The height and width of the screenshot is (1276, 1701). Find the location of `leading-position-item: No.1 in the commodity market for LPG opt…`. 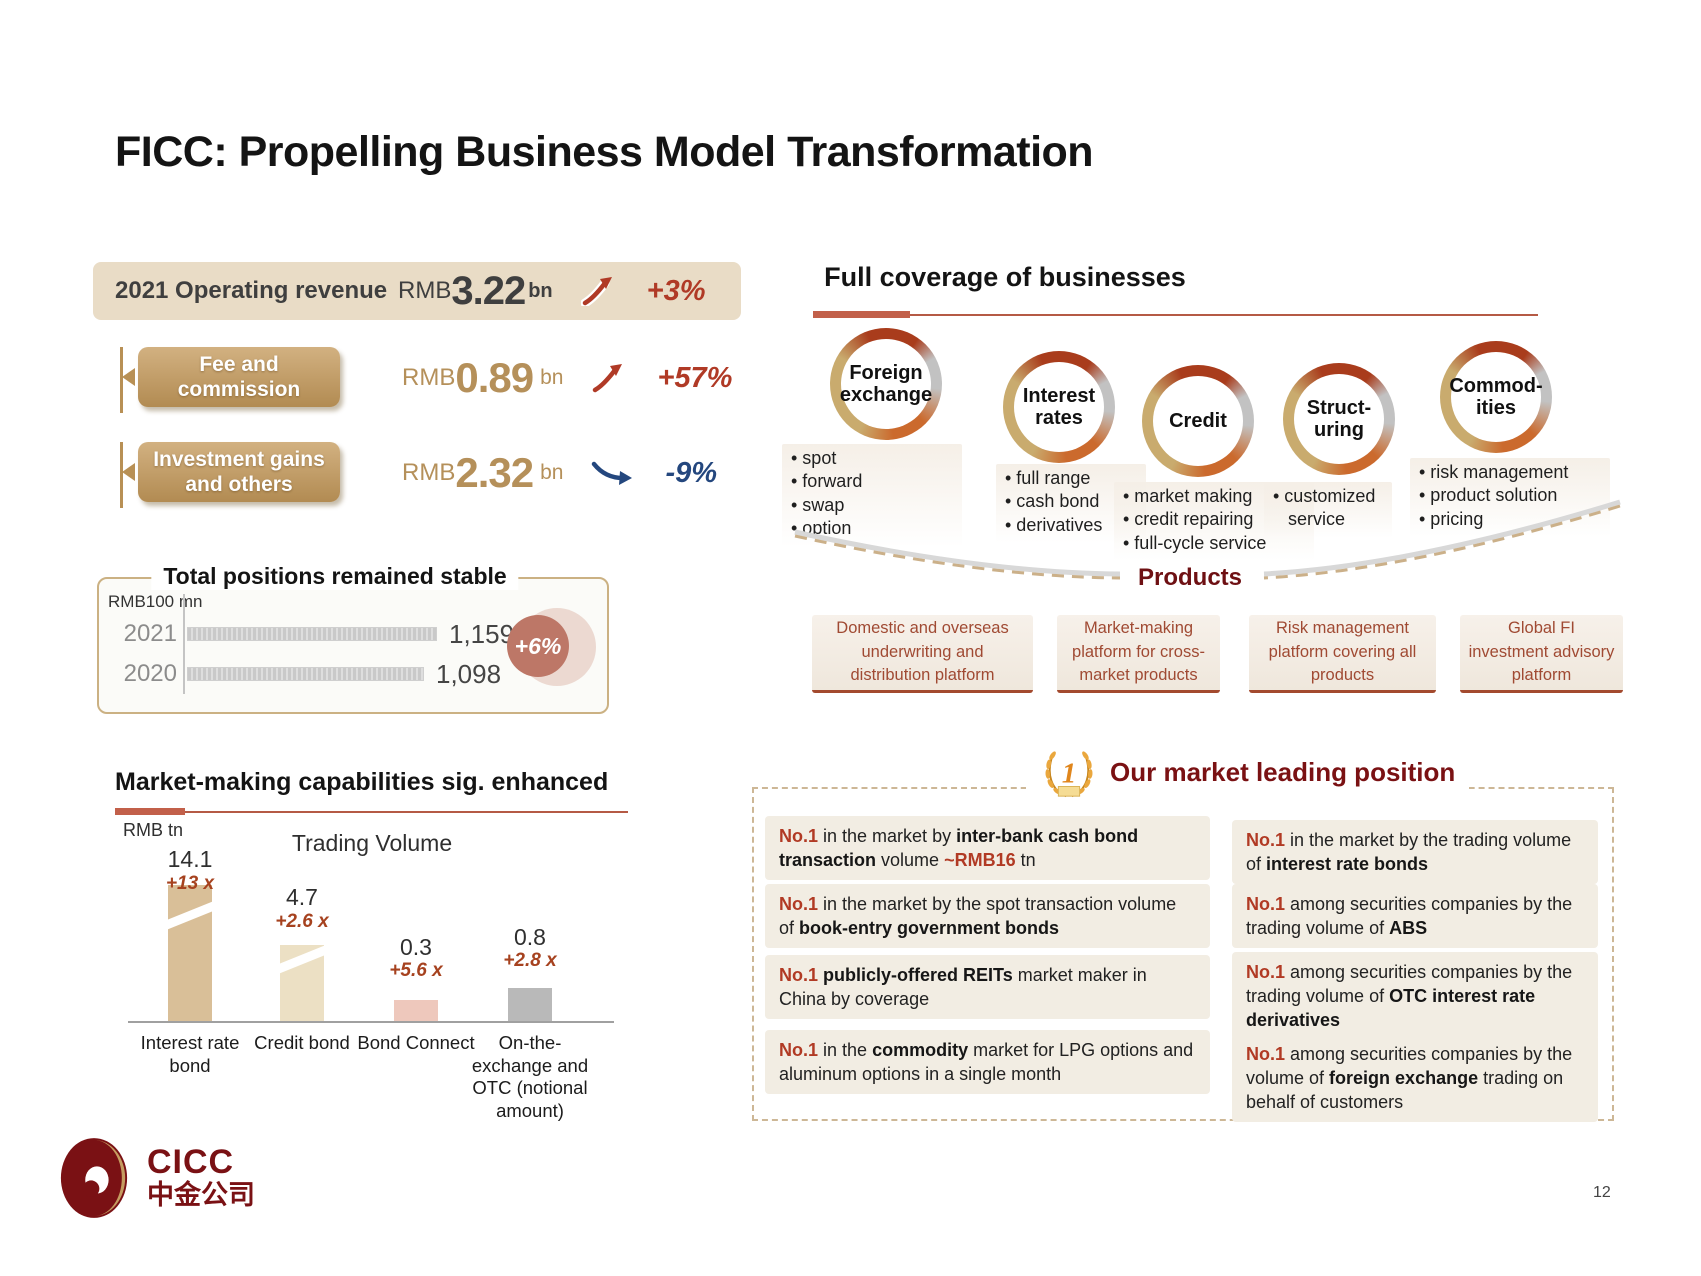

leading-position-item: No.1 in the commodity market for LPG opt… is located at coordinates (987, 1062).